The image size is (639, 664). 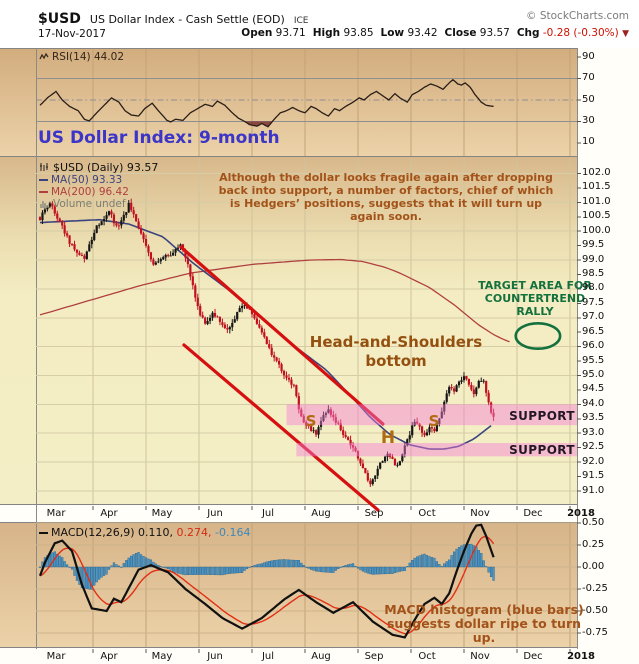 What do you see at coordinates (588, 142) in the screenshot?
I see `rsi-axis-tick-label: 10` at bounding box center [588, 142].